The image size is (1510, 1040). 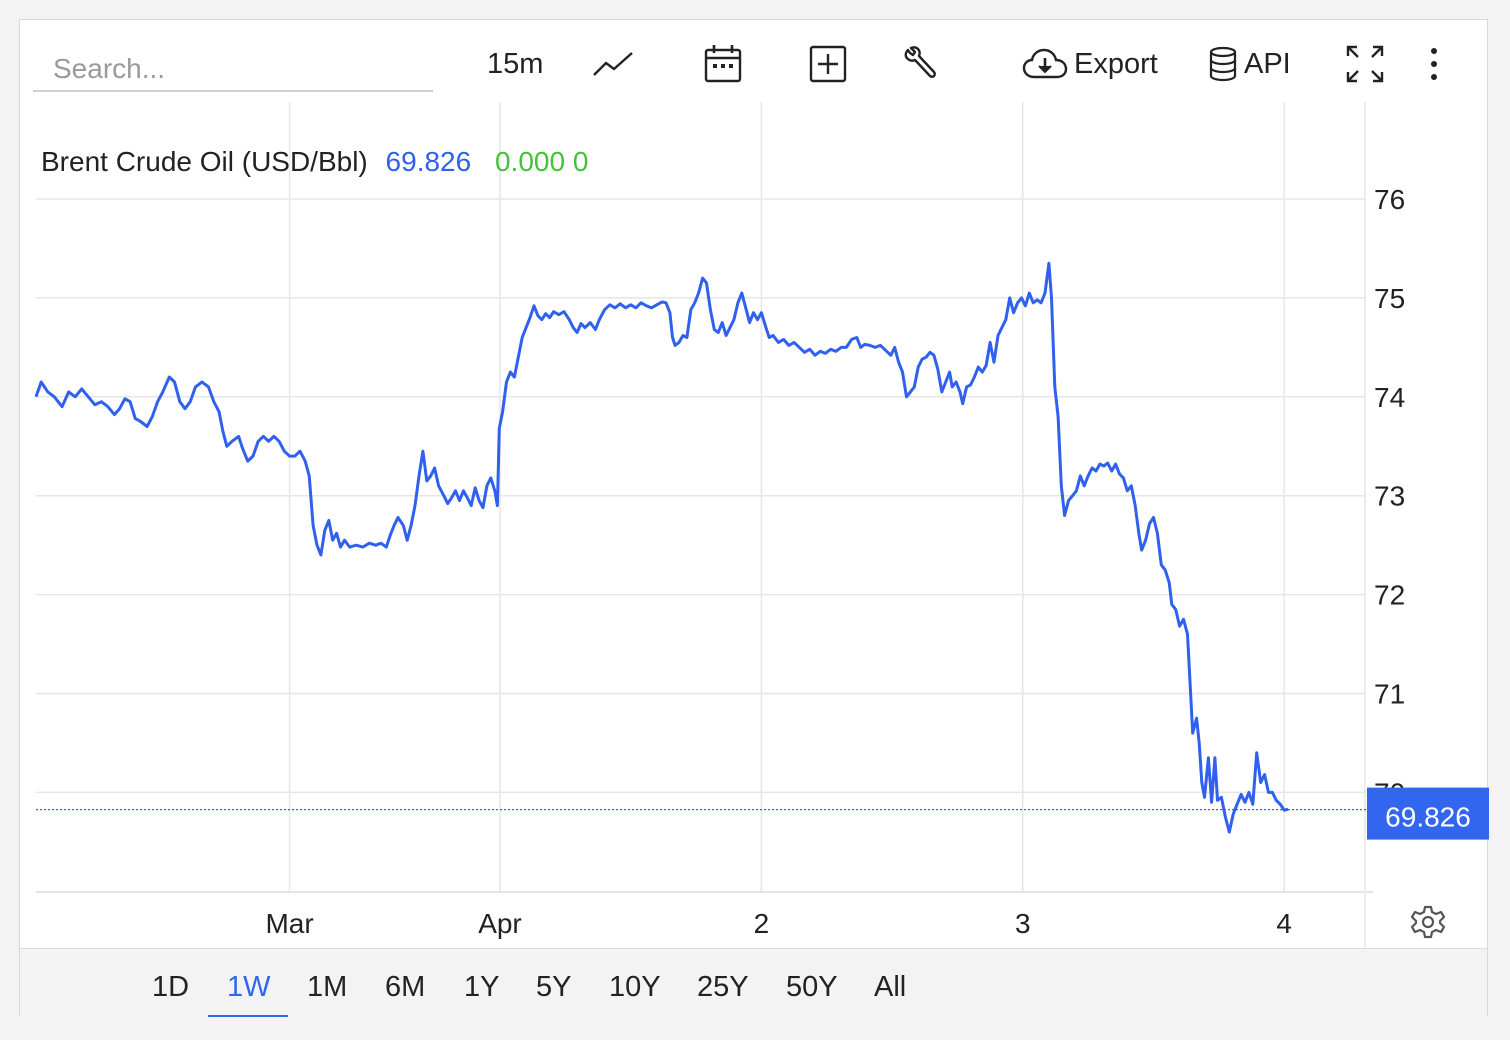 What do you see at coordinates (429, 161) in the screenshot?
I see `last-value: 69.826` at bounding box center [429, 161].